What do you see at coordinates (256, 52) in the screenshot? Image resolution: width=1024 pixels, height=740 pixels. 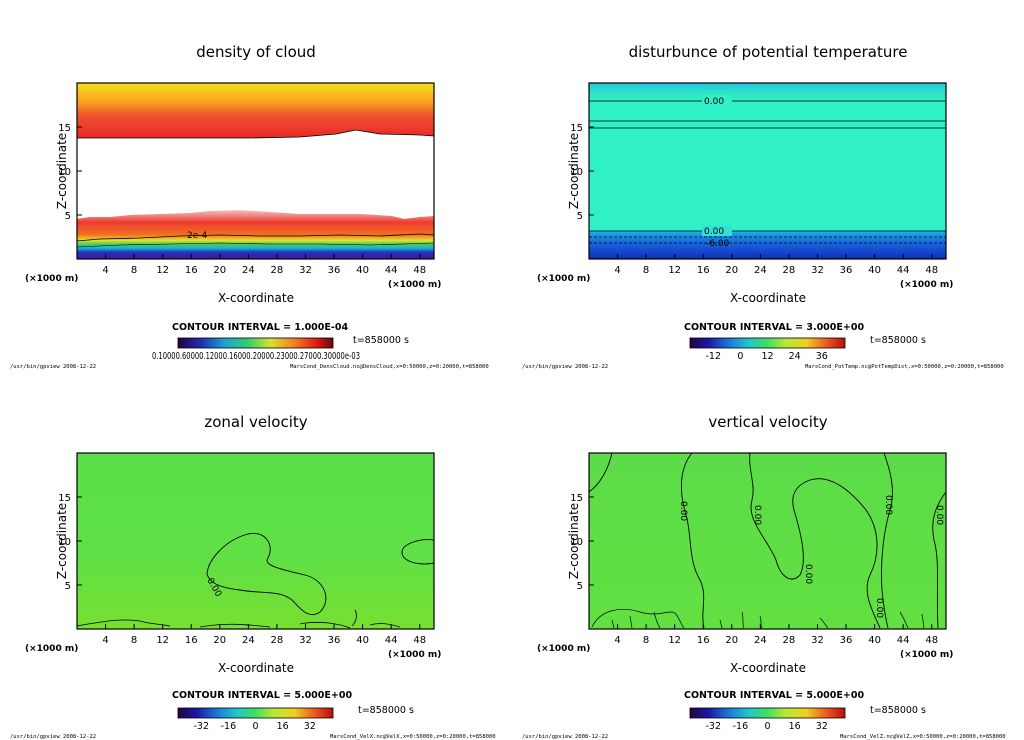 I see `chart-title: density of cloud` at bounding box center [256, 52].